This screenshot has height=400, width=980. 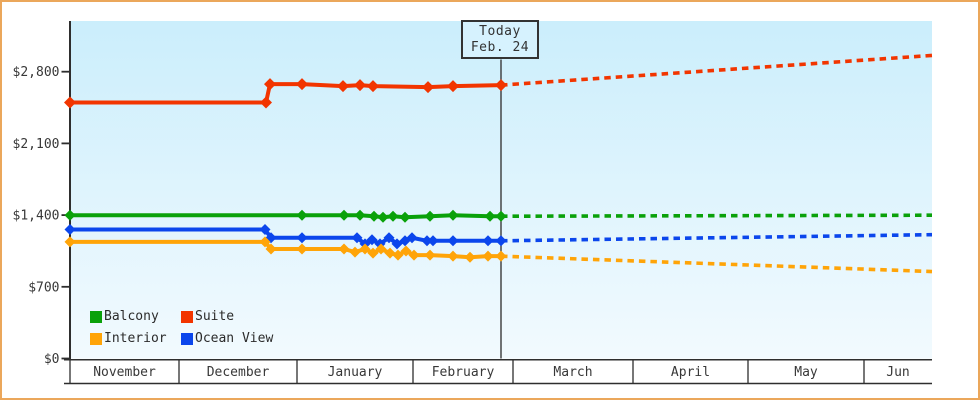 I want to click on y-axis-tick-label: $1,400, so click(x=36, y=216).